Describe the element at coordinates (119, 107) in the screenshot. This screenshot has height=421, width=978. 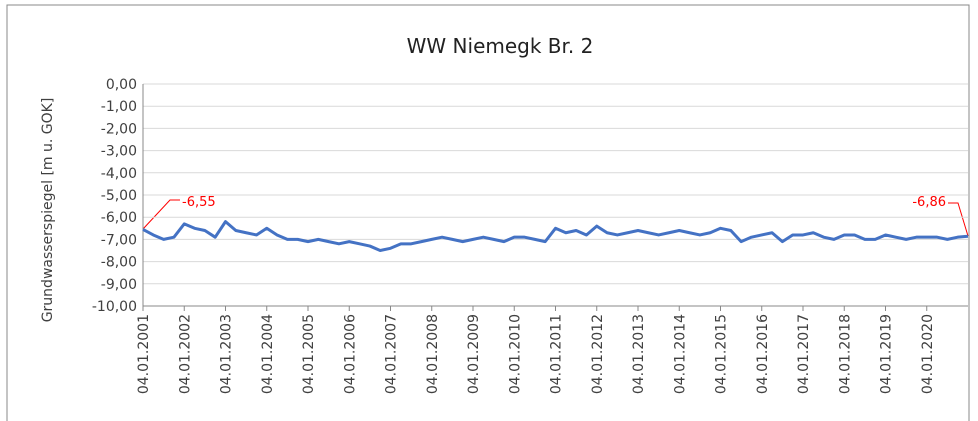
I see `y-tick-label: -1,00` at that location.